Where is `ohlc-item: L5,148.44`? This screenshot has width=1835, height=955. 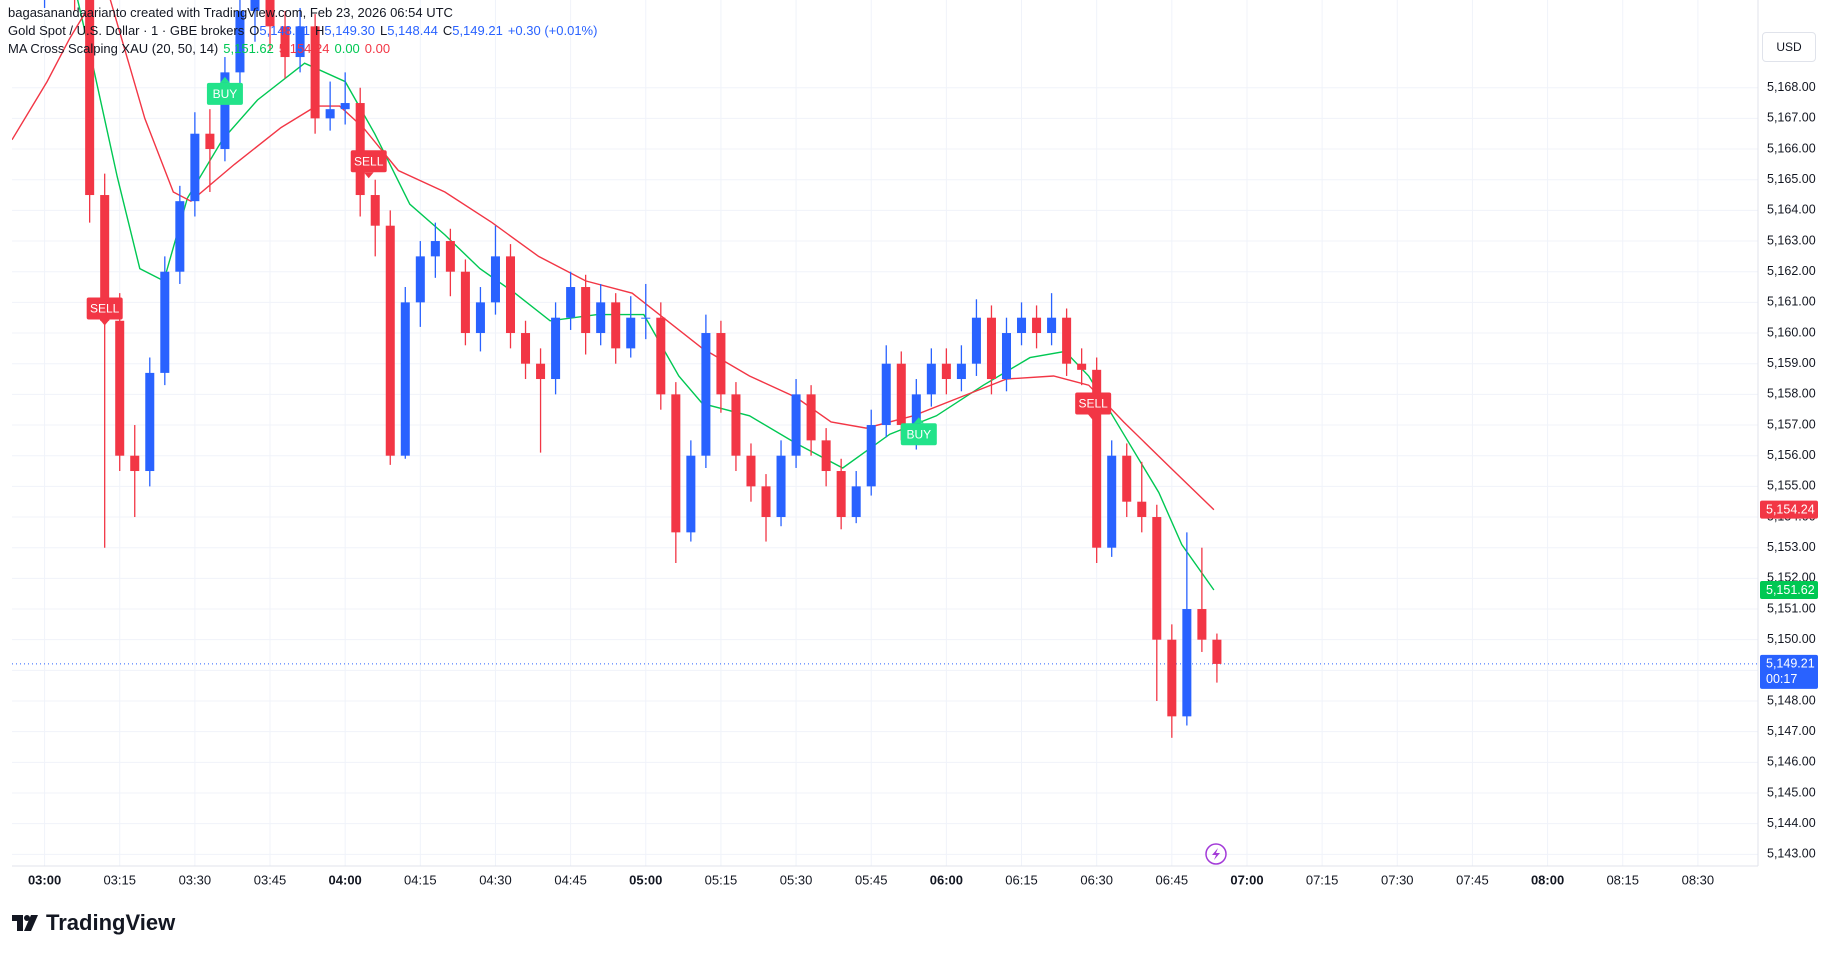
ohlc-item: L5,148.44 is located at coordinates (409, 31).